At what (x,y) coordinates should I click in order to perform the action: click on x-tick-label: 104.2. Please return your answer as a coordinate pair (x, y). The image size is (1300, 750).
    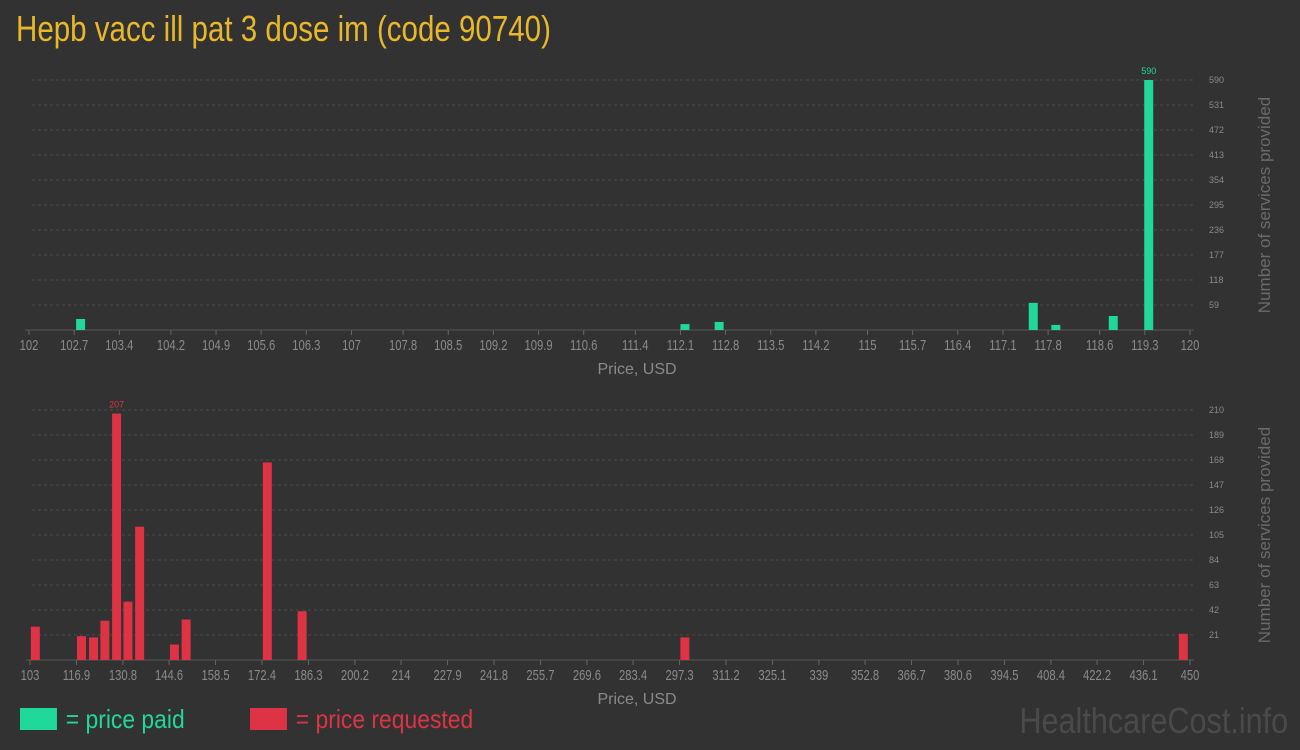
    Looking at the image, I should click on (171, 344).